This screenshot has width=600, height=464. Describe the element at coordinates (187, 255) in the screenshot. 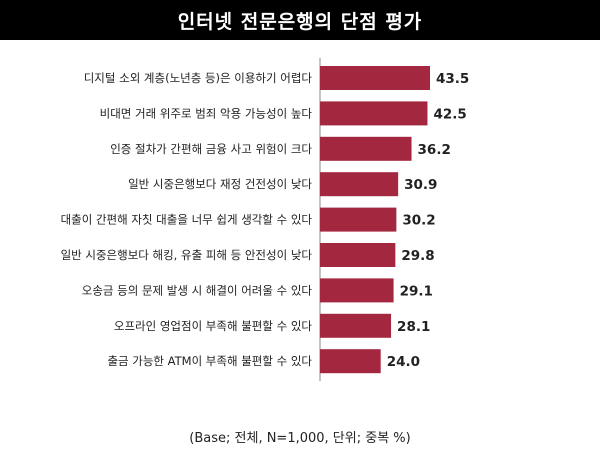

I see `category-label: 일반 시중은행보다 해킹, 유출 피해 등 안전성이 낮다` at that location.